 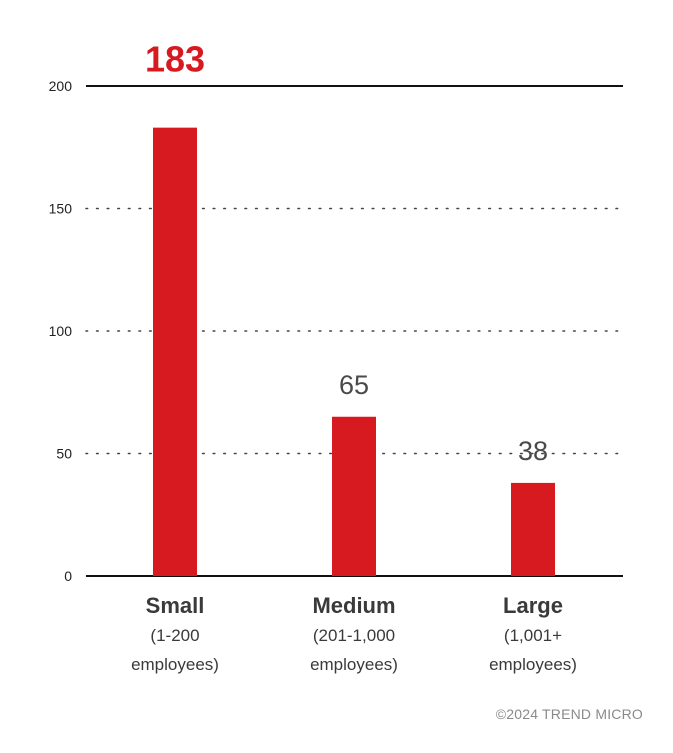 I want to click on category-sublabel-large: (1,001+, so click(x=533, y=635).